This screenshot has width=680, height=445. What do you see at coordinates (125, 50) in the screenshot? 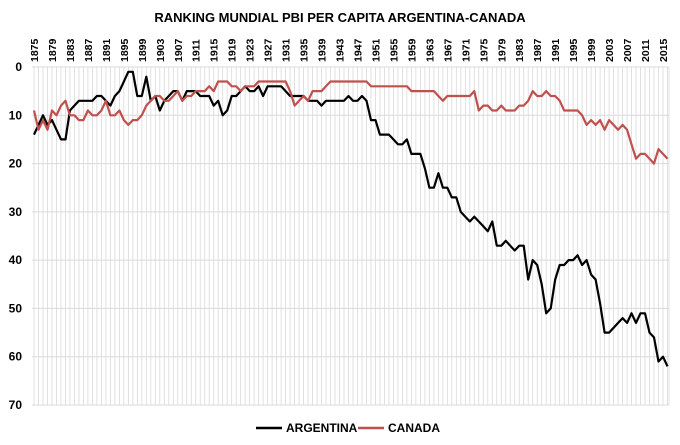
I see `x-tick-label: 1895` at bounding box center [125, 50].